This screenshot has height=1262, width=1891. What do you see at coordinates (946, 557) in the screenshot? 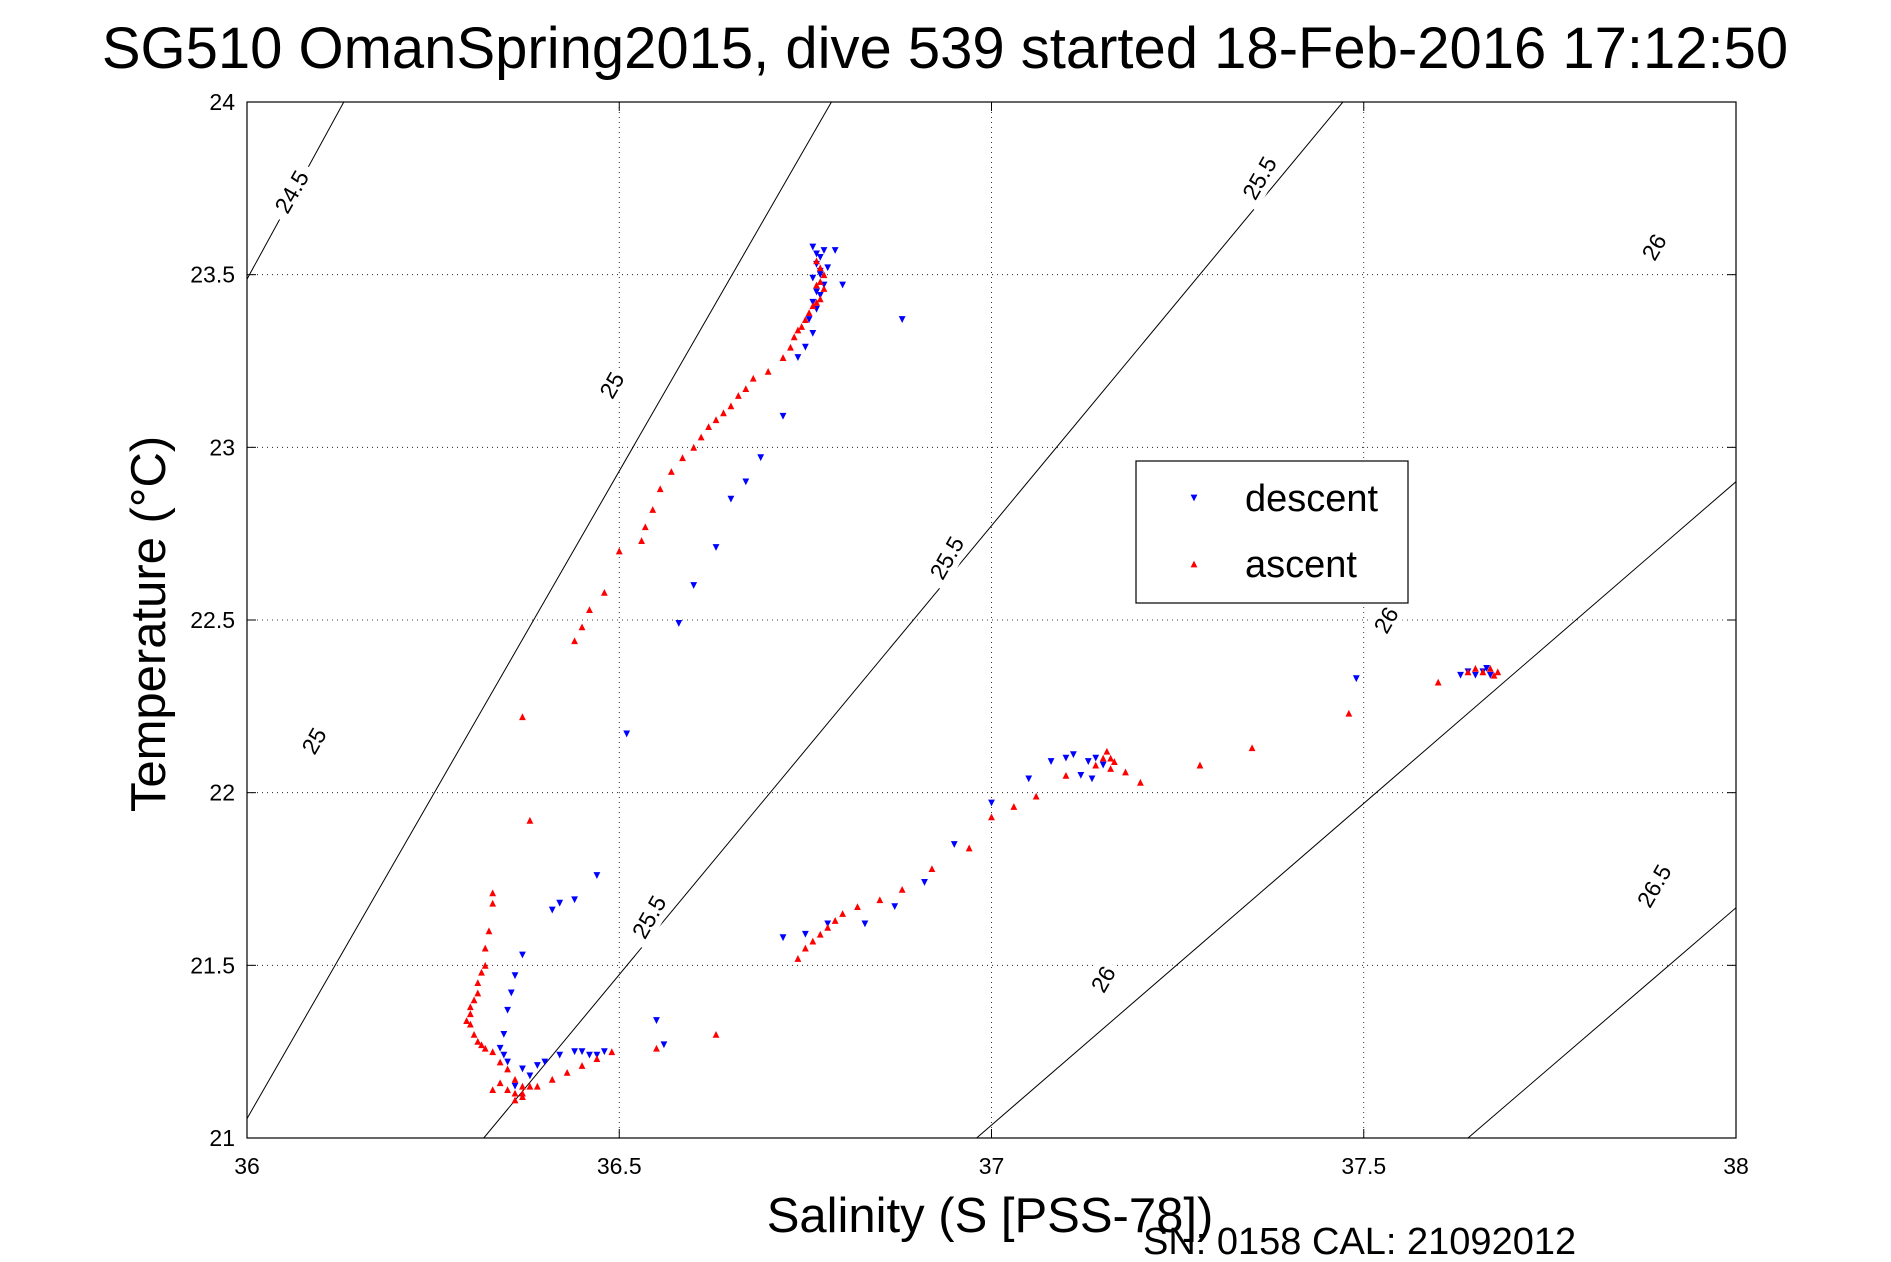
I see `contour-label: 25.5` at bounding box center [946, 557].